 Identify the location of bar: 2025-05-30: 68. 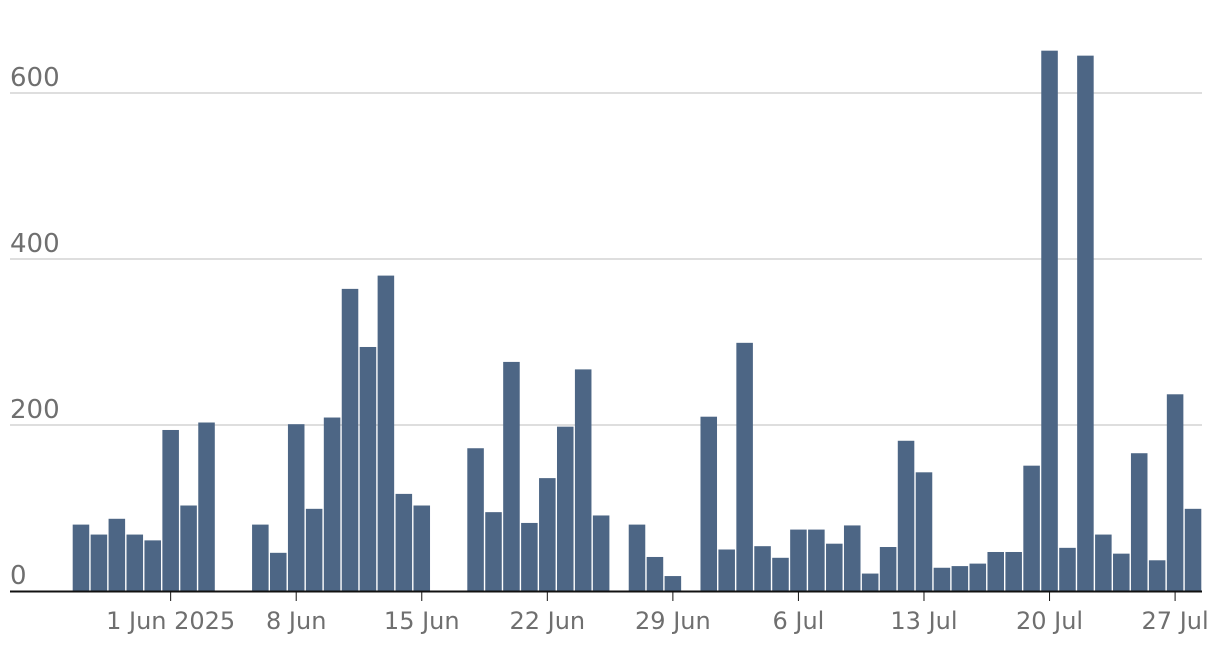
(135, 562).